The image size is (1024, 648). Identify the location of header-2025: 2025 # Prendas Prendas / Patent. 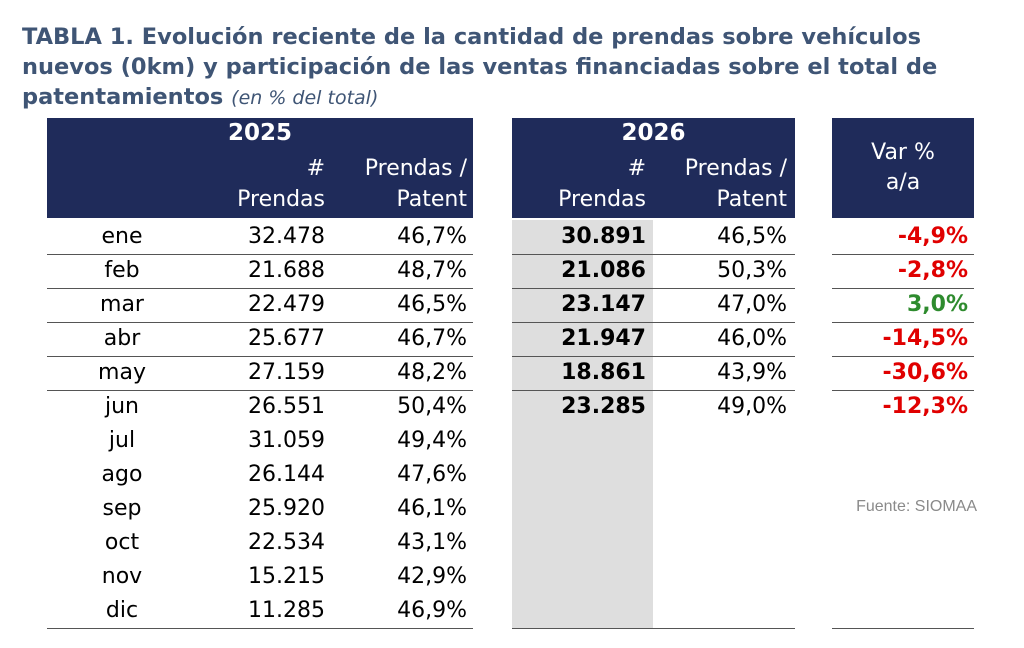
(260, 168).